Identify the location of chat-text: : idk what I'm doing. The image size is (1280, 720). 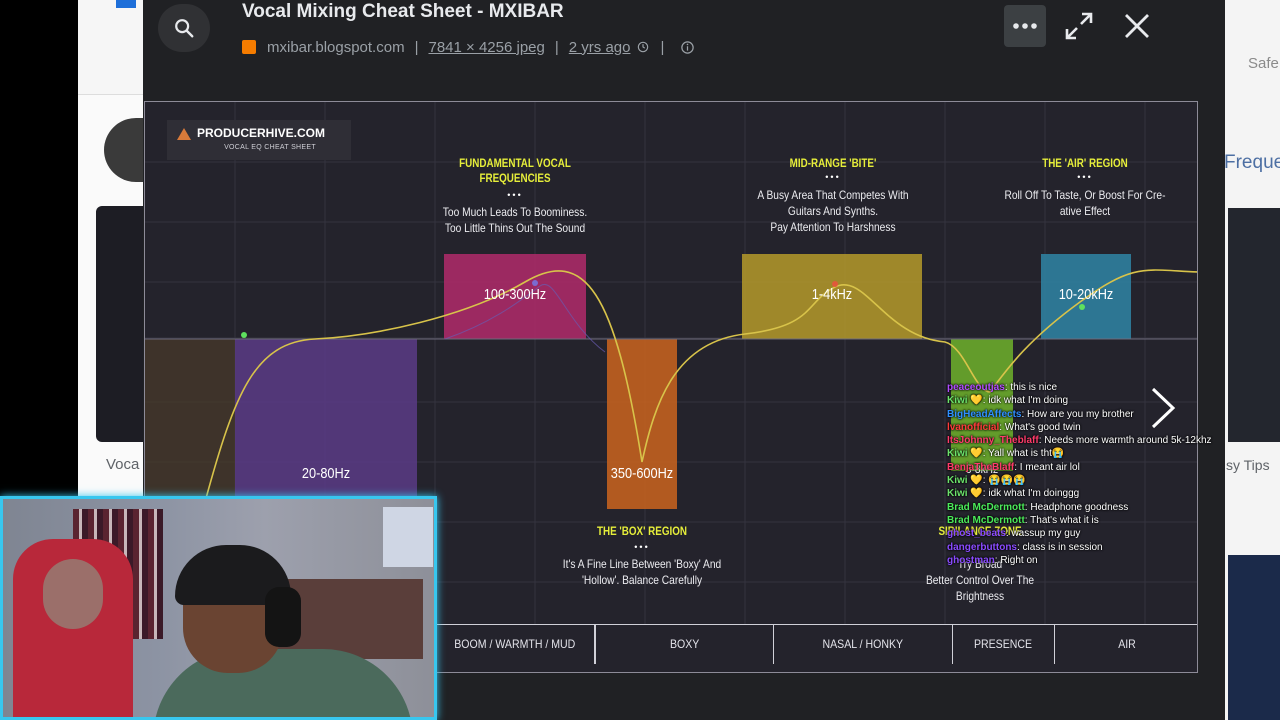
(1025, 401).